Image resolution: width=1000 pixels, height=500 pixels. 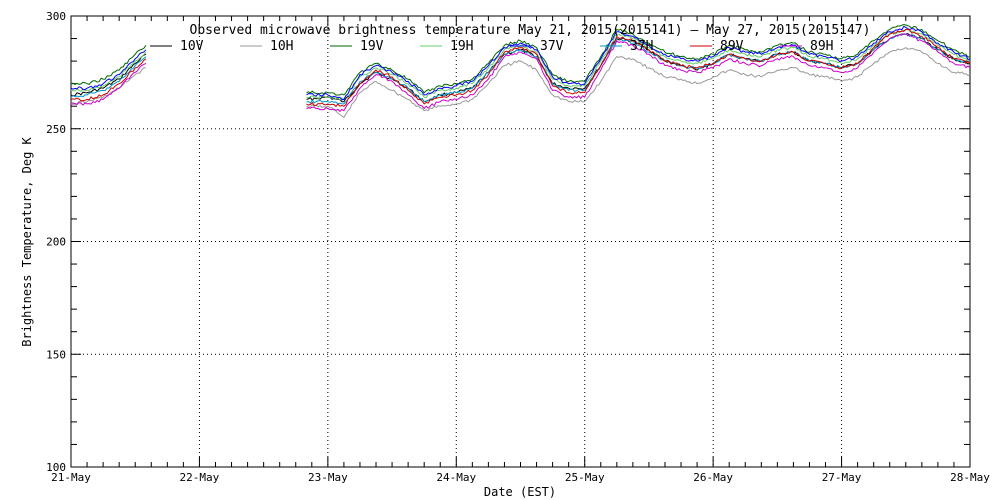 I want to click on x-tick-label: 26-May, so click(x=713, y=477).